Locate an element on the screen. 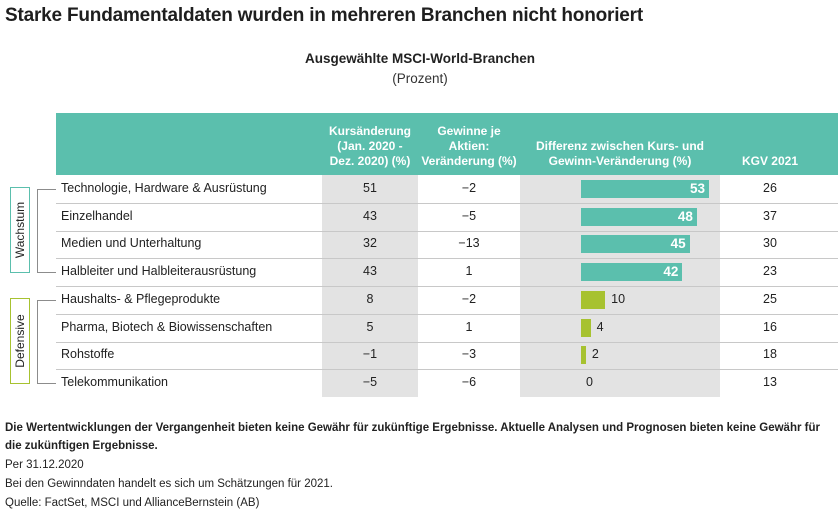  diff-bar: 45 is located at coordinates (635, 244).